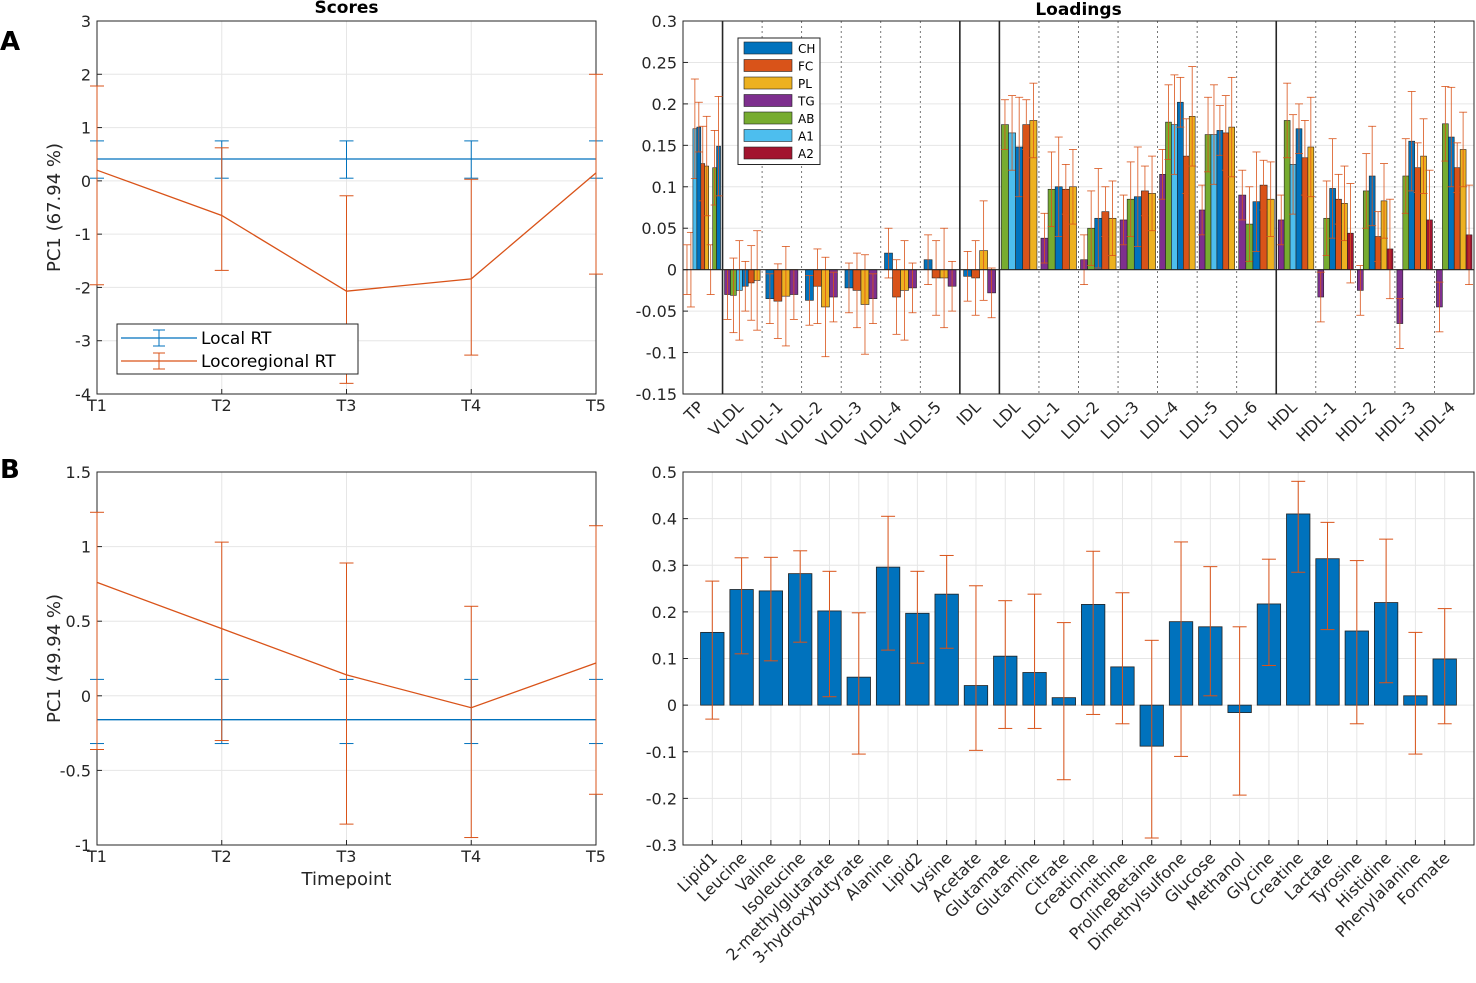 Image resolution: width=1476 pixels, height=983 pixels. I want to click on panel-label-b: B, so click(10, 470).